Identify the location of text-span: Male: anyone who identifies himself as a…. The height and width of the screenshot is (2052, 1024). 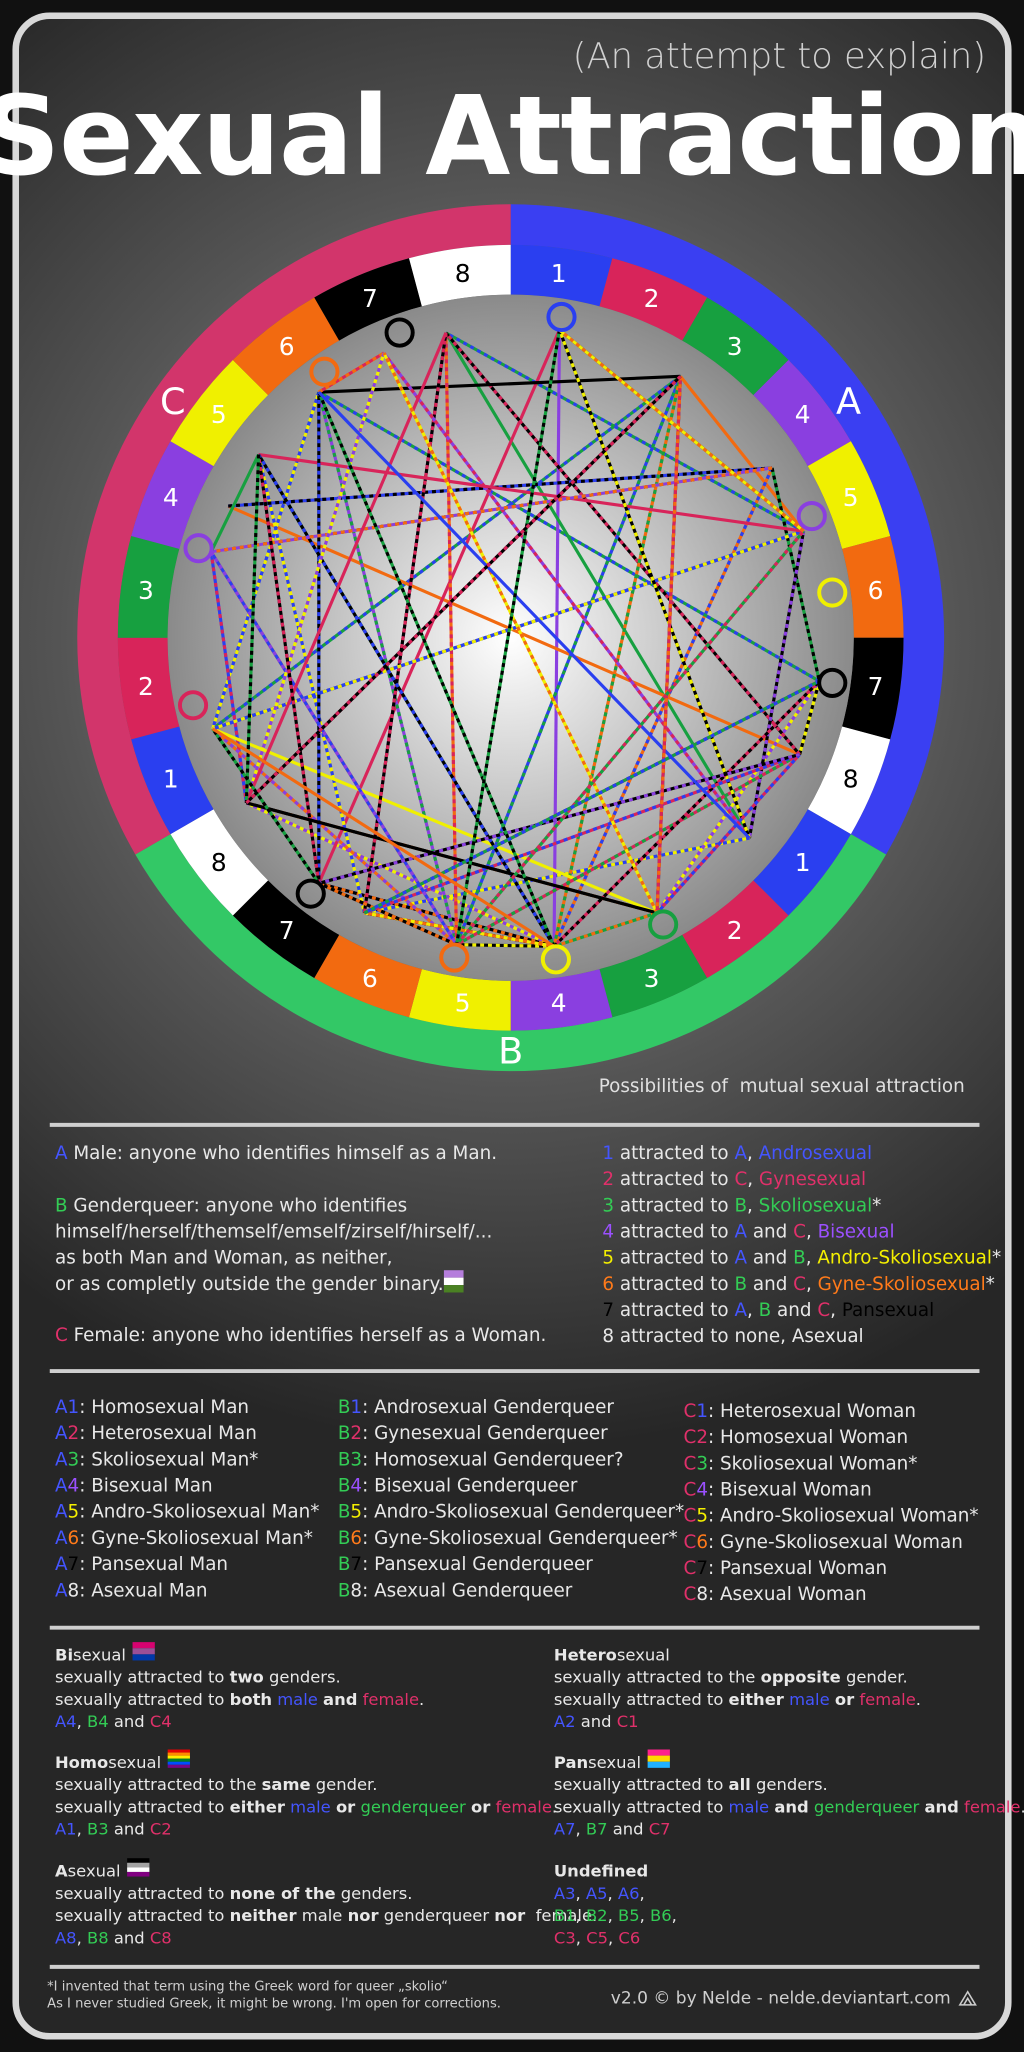
(283, 1153).